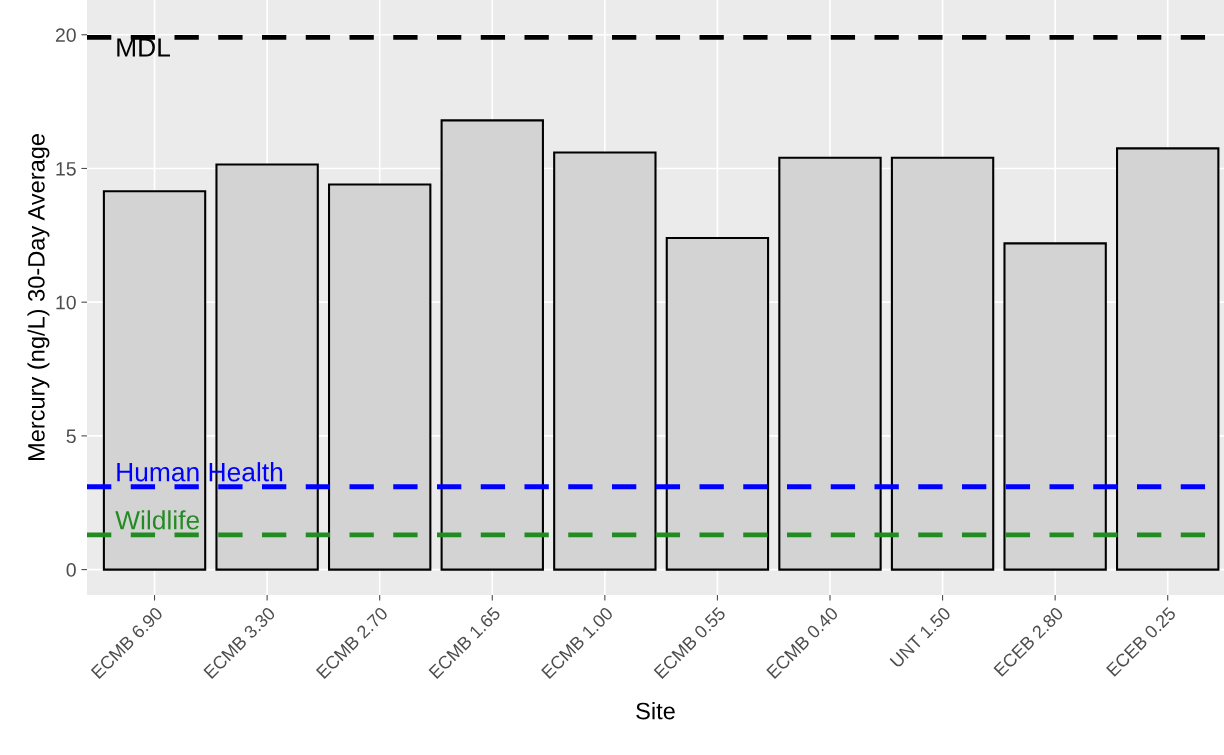 The image size is (1224, 755). What do you see at coordinates (66, 169) in the screenshot?
I see `y-tick-label: 15` at bounding box center [66, 169].